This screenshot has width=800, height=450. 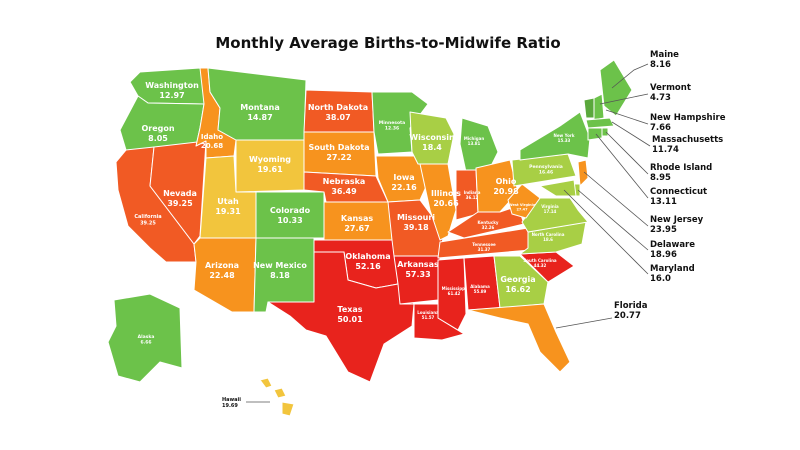 I want to click on label-california: California 39.25, so click(x=147, y=220).